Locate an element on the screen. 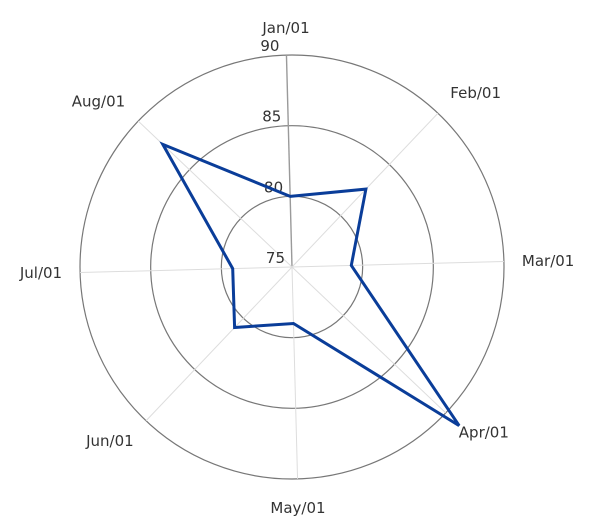 The height and width of the screenshot is (530, 600). tick-label-90: 90 is located at coordinates (269, 46).